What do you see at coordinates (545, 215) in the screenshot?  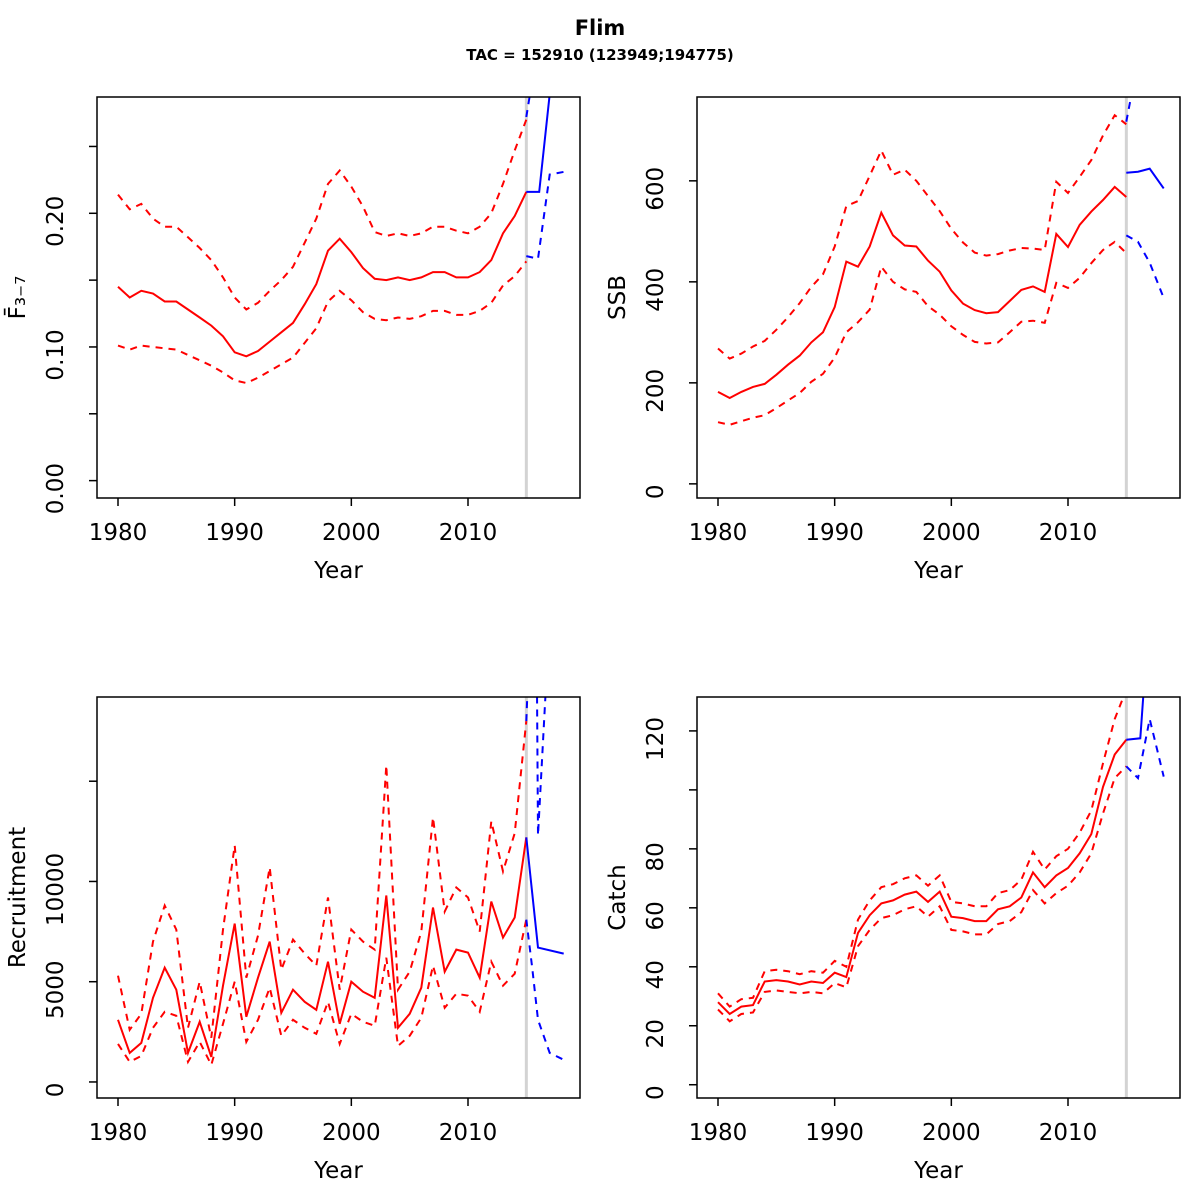 I see `fbar-forecast-lo-line` at bounding box center [545, 215].